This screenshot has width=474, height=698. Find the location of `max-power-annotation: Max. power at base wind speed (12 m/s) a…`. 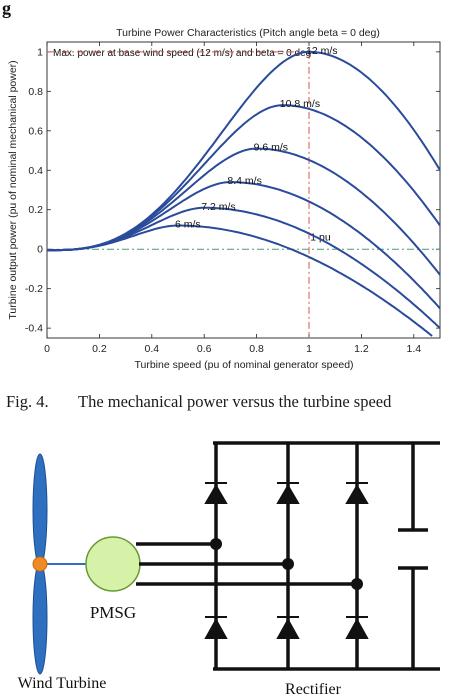

max-power-annotation: Max. power at base wind speed (12 m/s) a… is located at coordinates (182, 53).